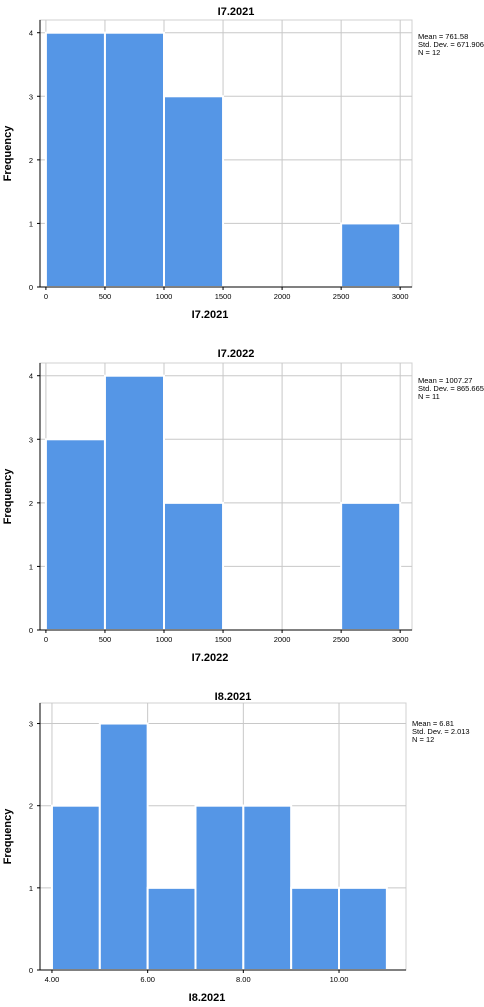  Describe the element at coordinates (236, 12) in the screenshot. I see `chart-title: I7.2021` at that location.